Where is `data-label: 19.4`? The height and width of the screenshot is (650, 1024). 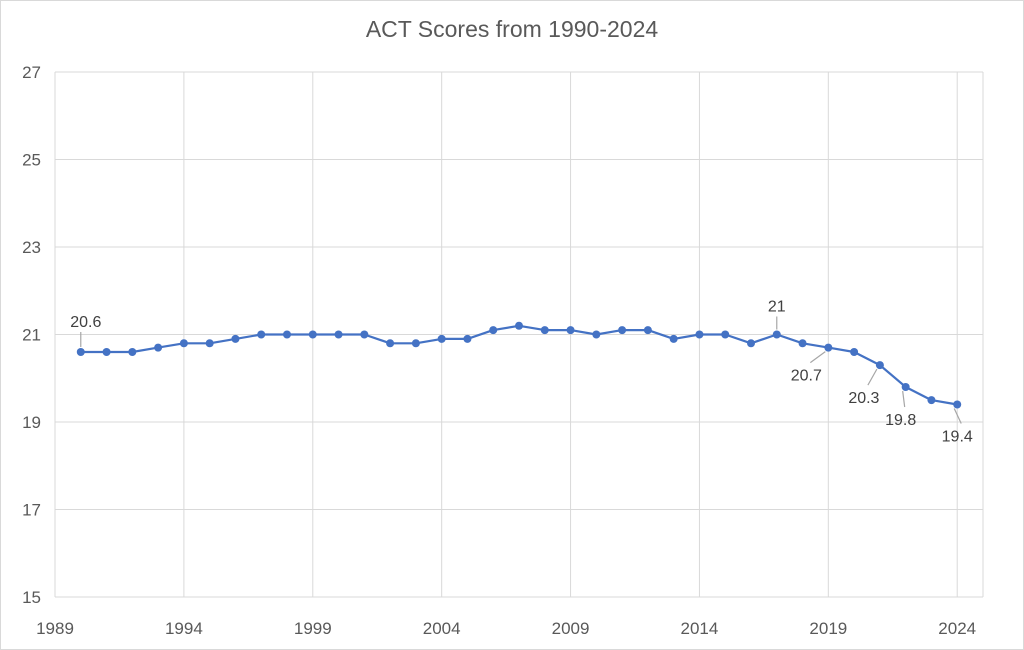 data-label: 19.4 is located at coordinates (957, 437).